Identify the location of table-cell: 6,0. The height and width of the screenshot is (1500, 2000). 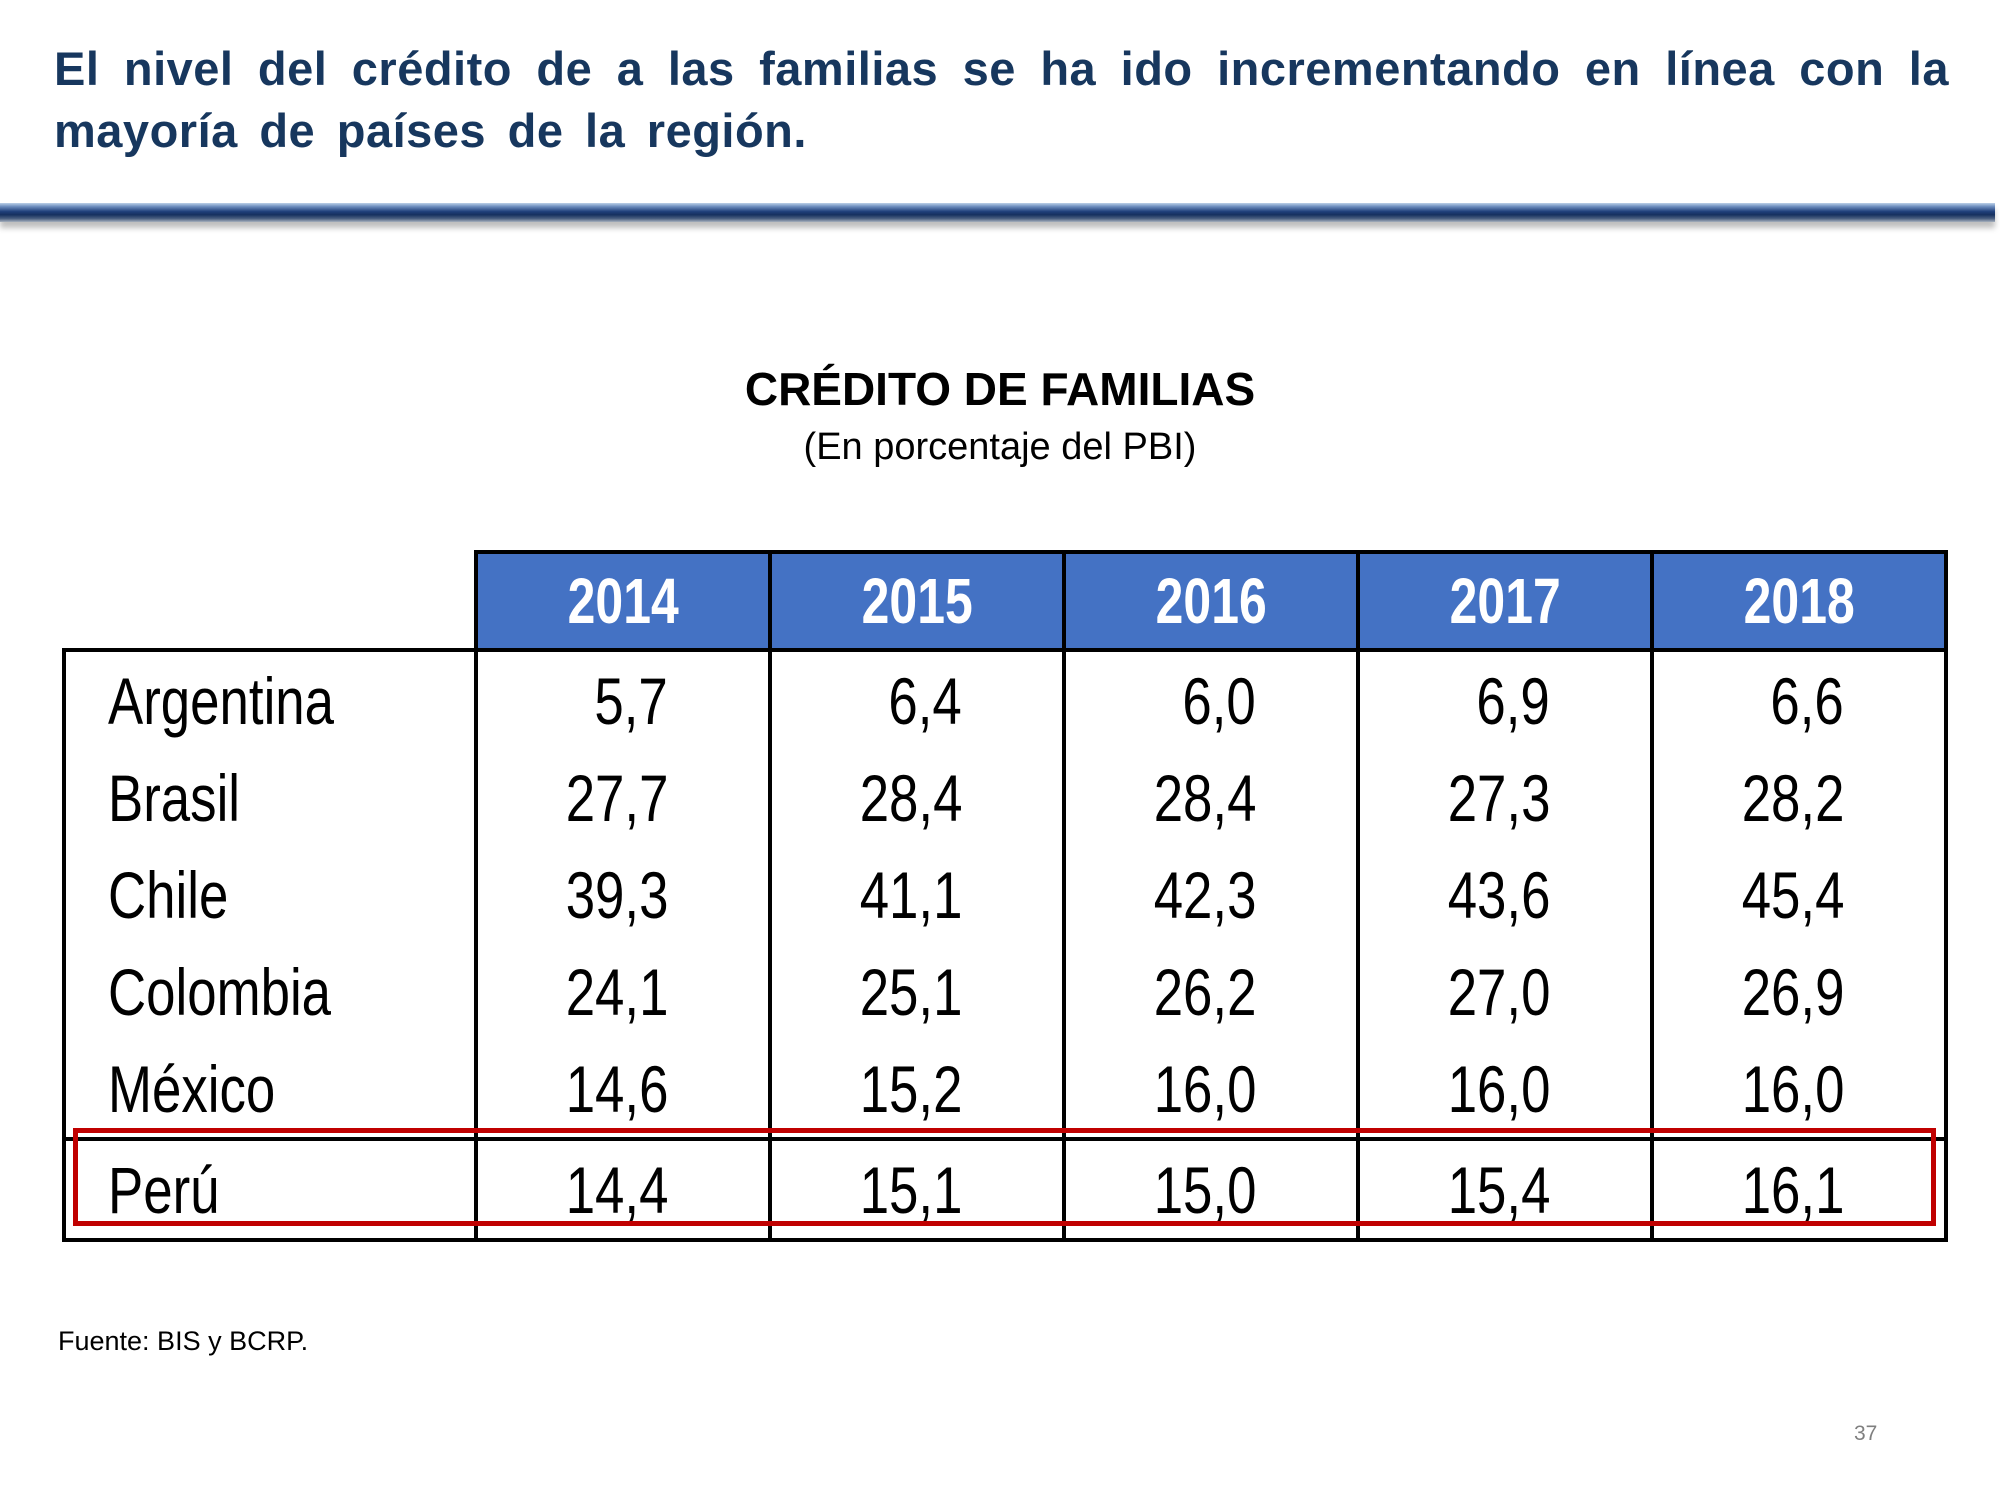
(1211, 698).